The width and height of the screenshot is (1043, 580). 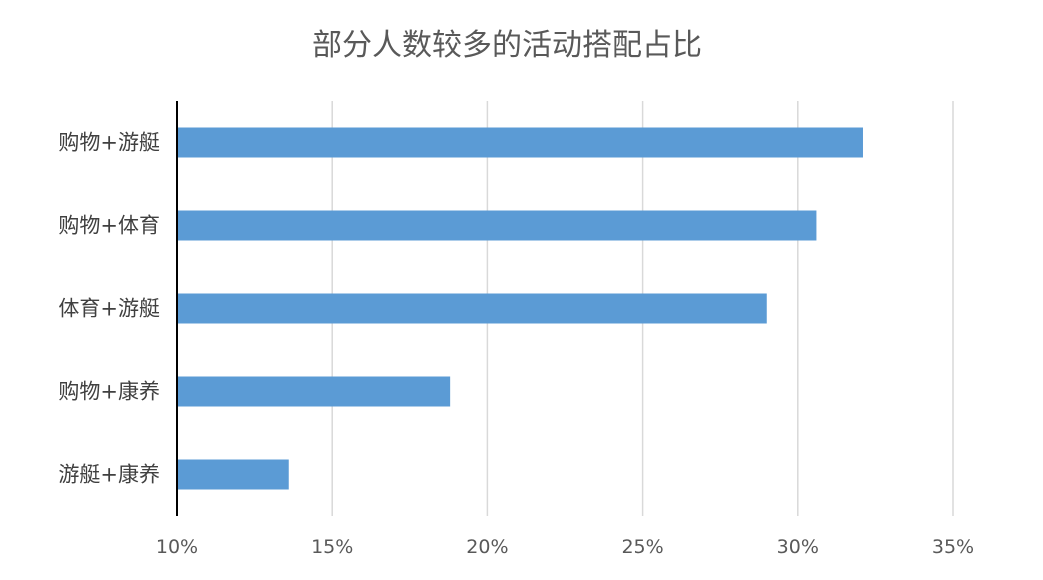 I want to click on chart-title: 部分人数较多的活动搭配占比, so click(x=507, y=45).